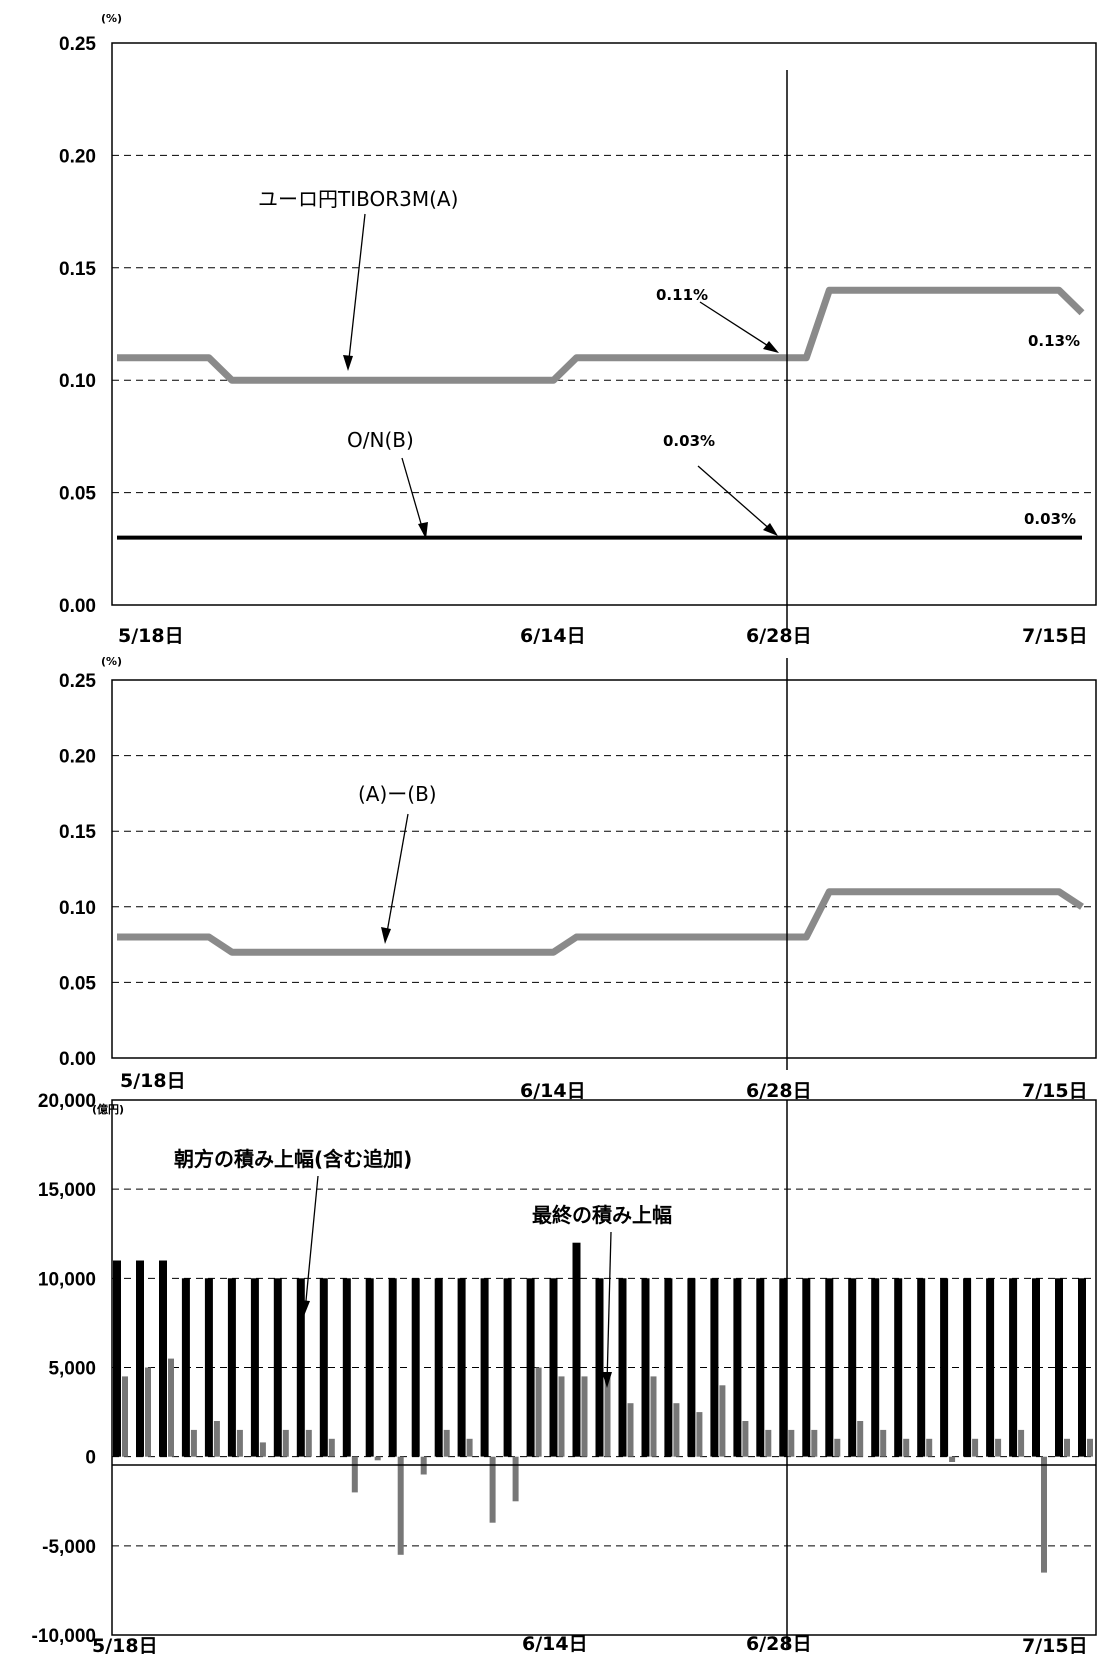 The width and height of the screenshot is (1108, 1654). What do you see at coordinates (397, 863) in the screenshot?
I see `panel-2-annotations: (A)ー(B)` at bounding box center [397, 863].